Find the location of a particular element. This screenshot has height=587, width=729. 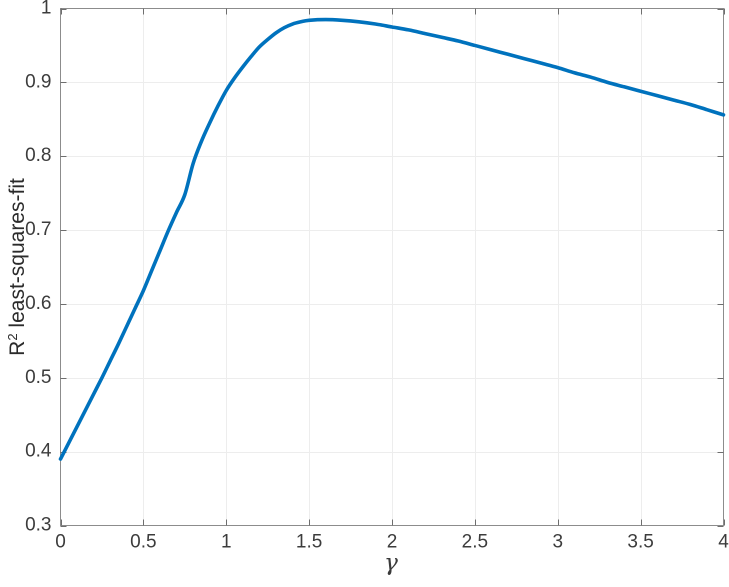

y-tick-label: 0.6 is located at coordinates (38, 303).